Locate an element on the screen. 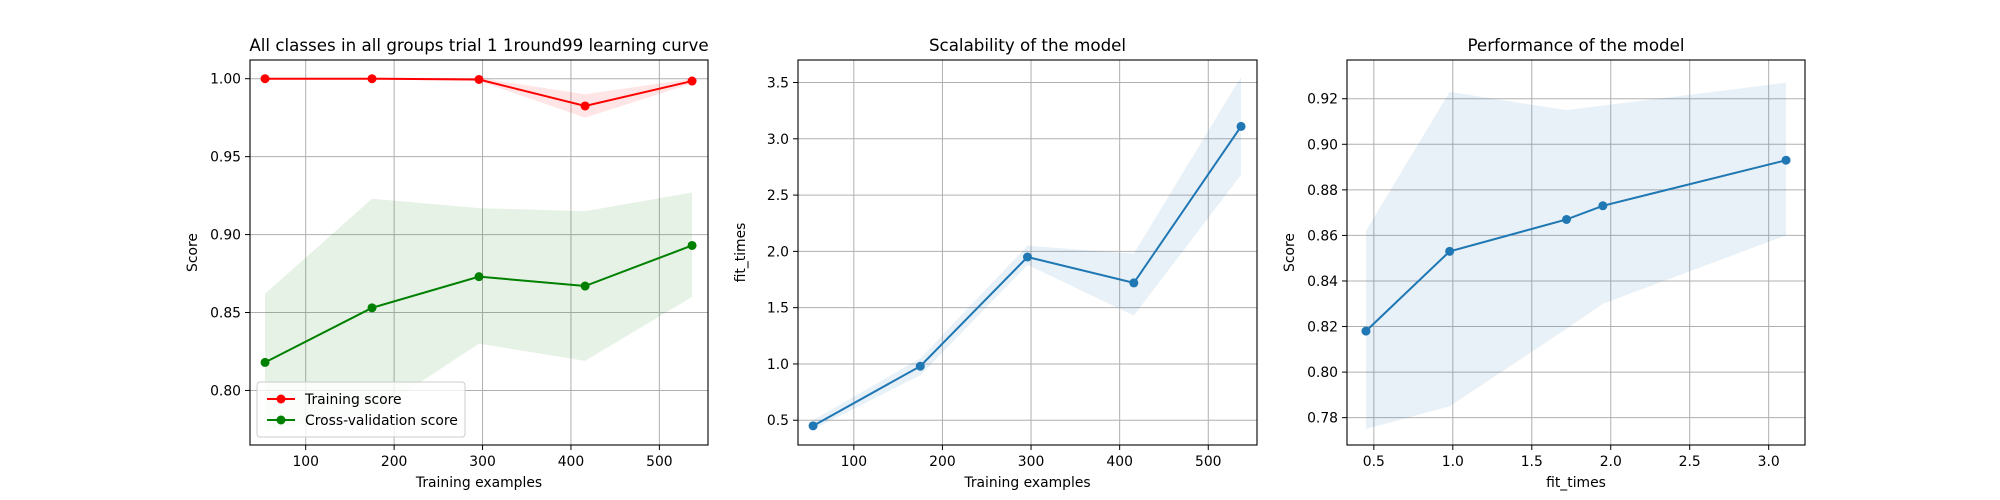 The image size is (2000, 500). legend-label-2: Cross-validation score is located at coordinates (381, 421).